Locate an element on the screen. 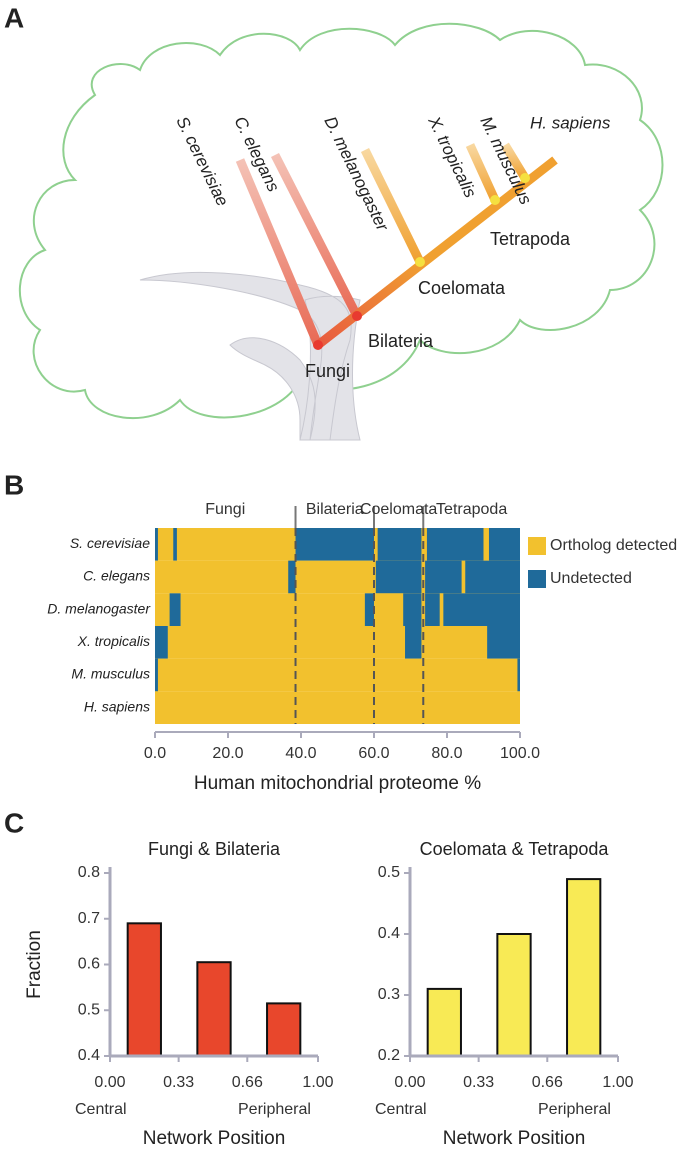  chart-title: Coelomata & Tetrapoda is located at coordinates (515, 849).